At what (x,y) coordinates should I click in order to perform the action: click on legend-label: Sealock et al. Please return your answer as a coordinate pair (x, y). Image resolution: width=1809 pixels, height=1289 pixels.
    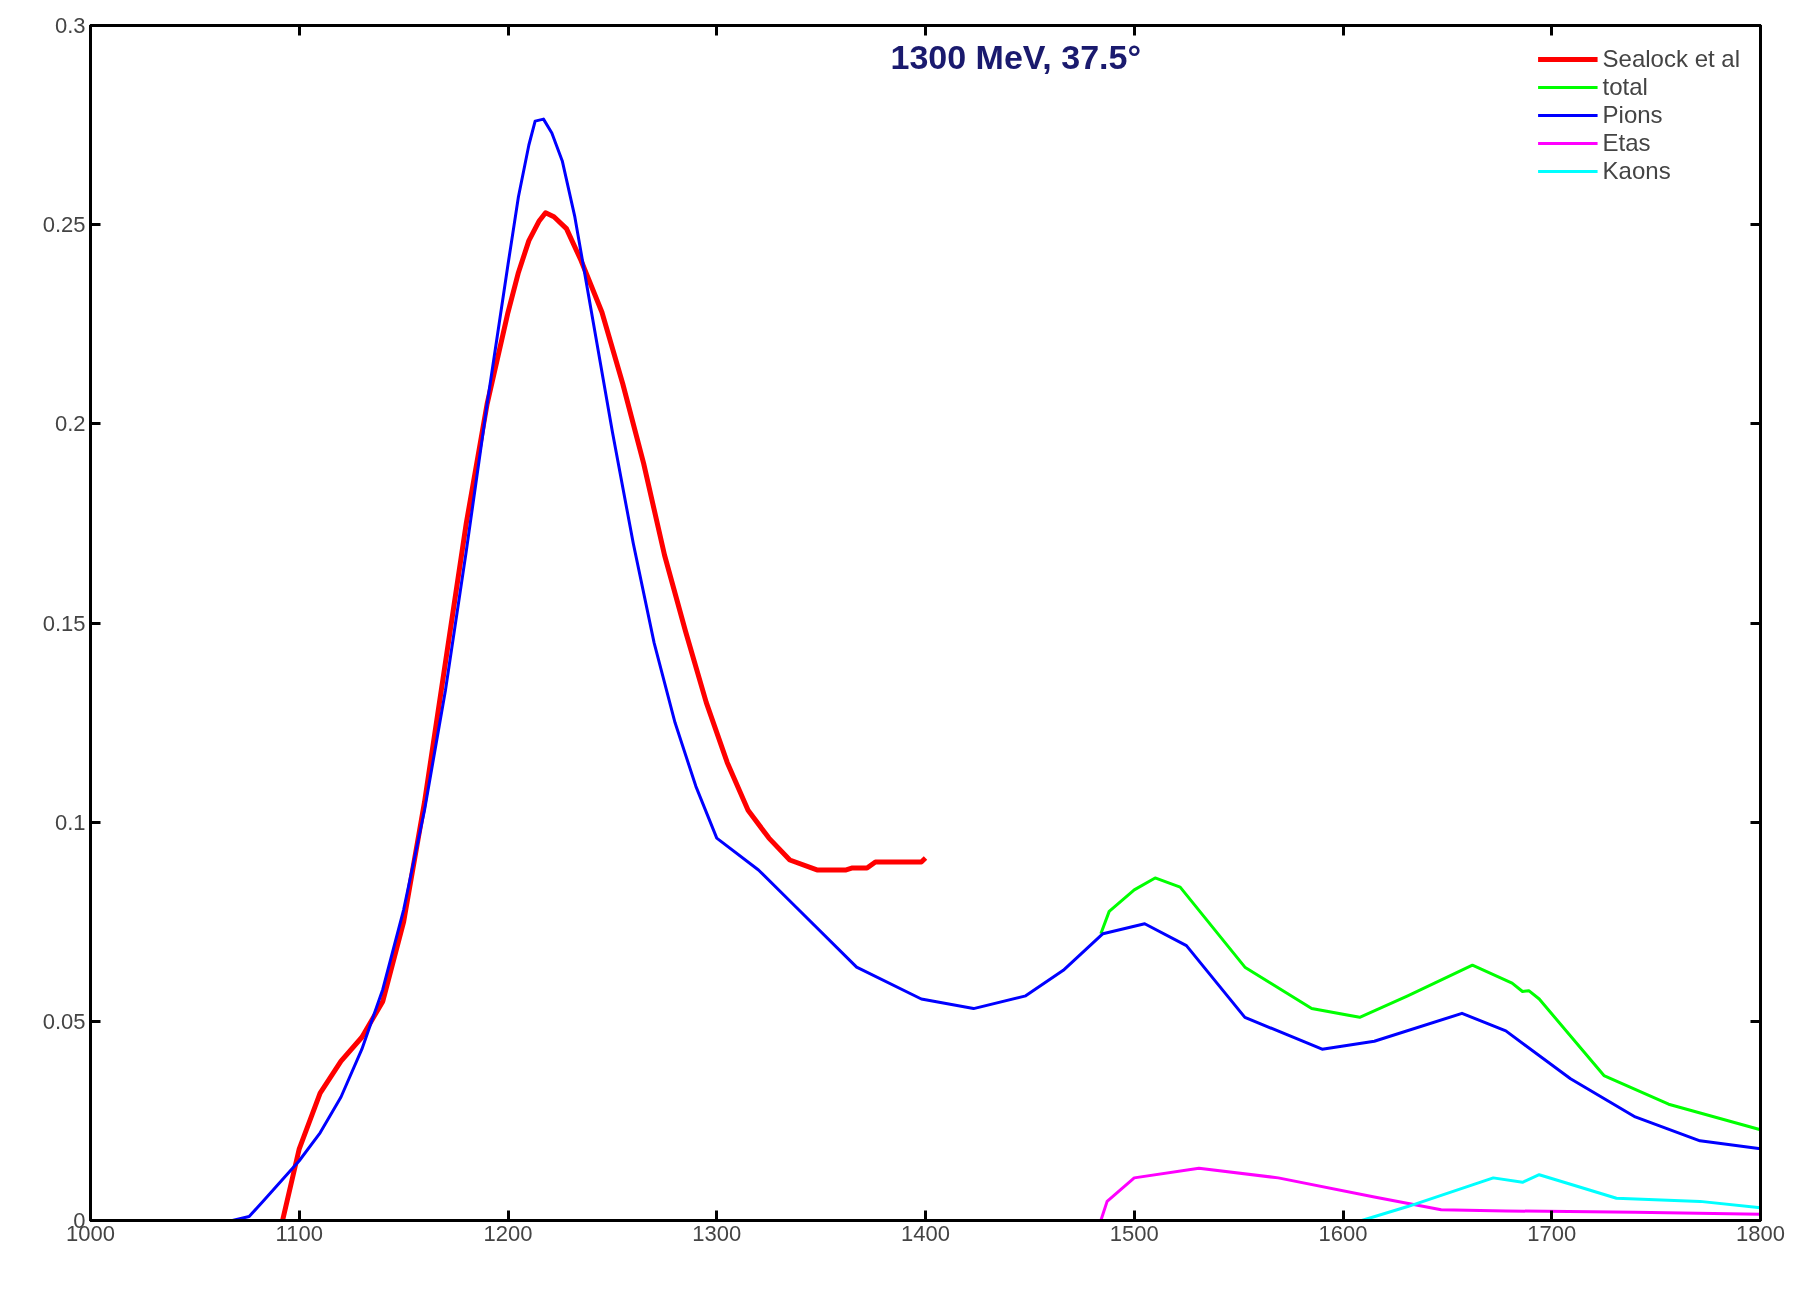
    Looking at the image, I should click on (1671, 59).